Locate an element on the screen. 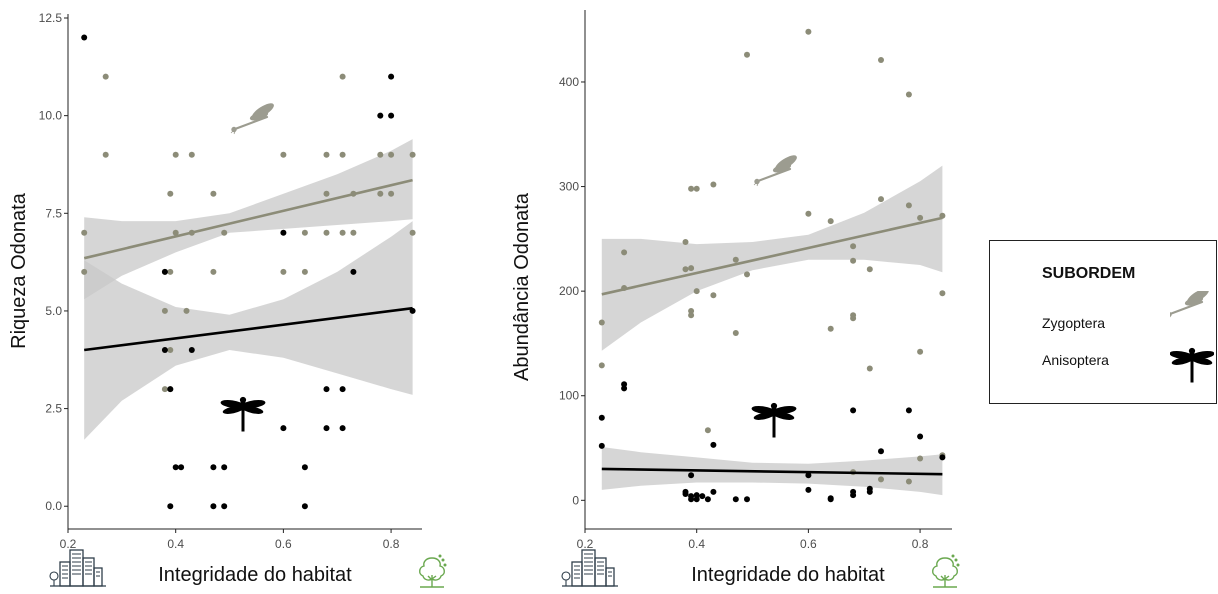  y-tick-label: 10.0 is located at coordinates (51, 116).